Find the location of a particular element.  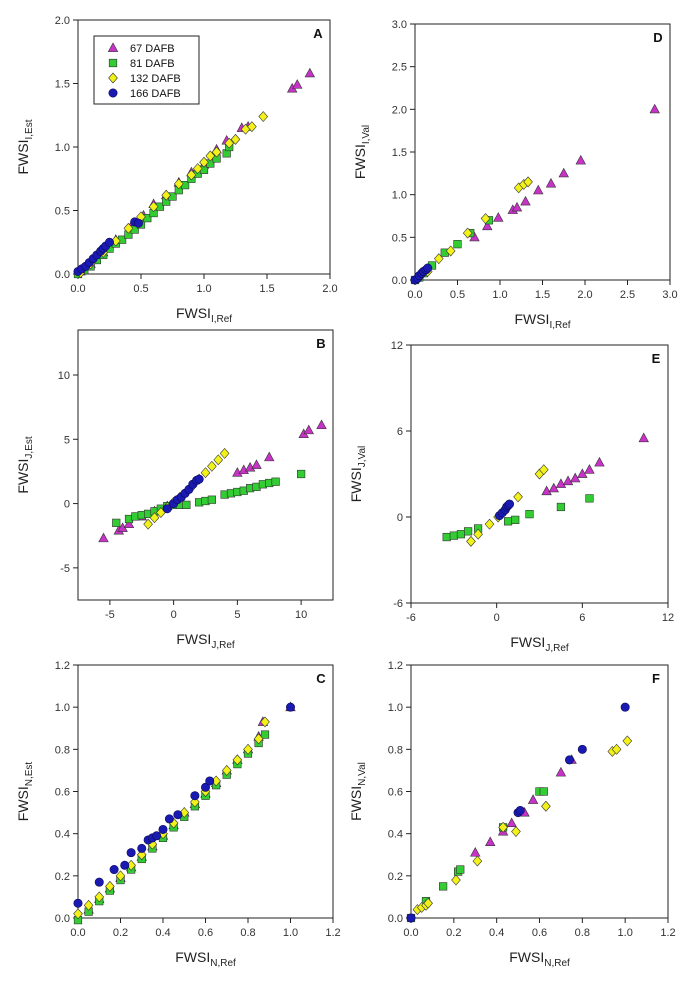

x-axis-label-main: FWSI is located at coordinates (192, 957).